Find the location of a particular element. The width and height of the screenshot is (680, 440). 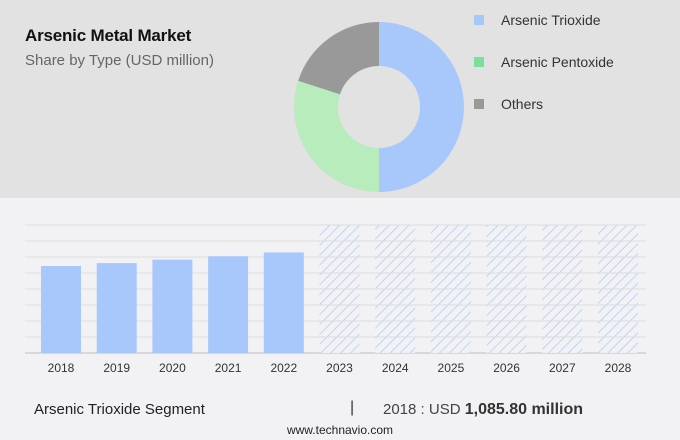

donut-chart is located at coordinates (379, 107).